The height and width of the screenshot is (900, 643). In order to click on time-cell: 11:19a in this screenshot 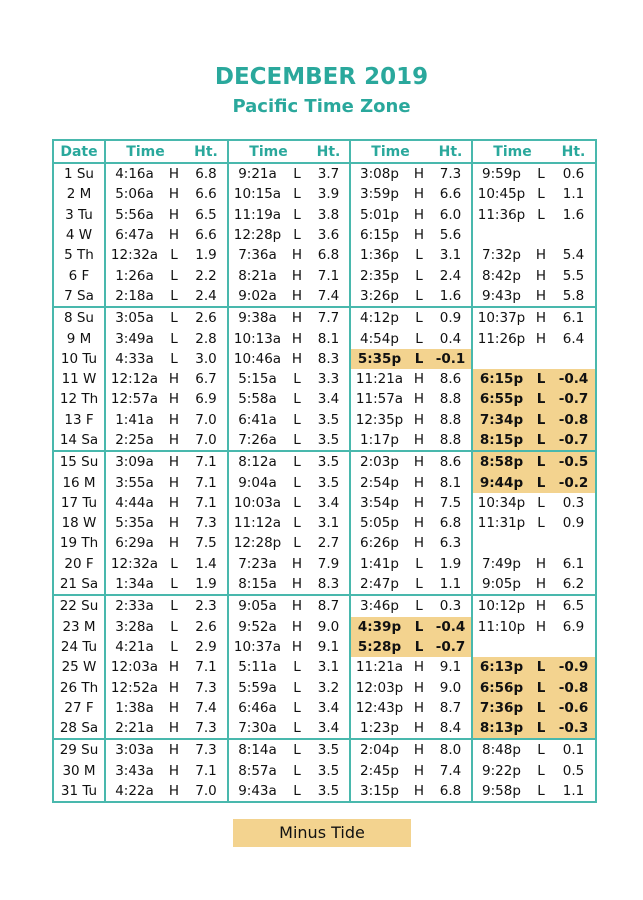, I will do `click(256, 214)`.